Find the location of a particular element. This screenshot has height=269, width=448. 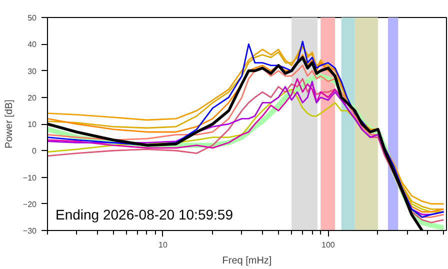

x-axis-title: Freq [mHz] is located at coordinates (247, 261).